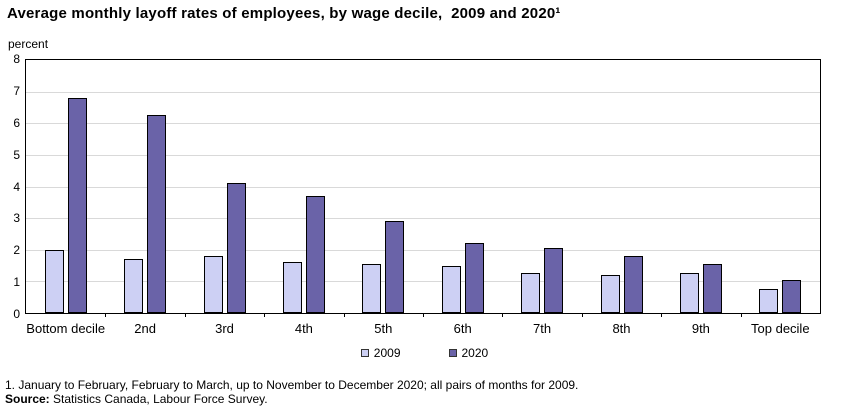  I want to click on bar-2020-9th, so click(712, 288).